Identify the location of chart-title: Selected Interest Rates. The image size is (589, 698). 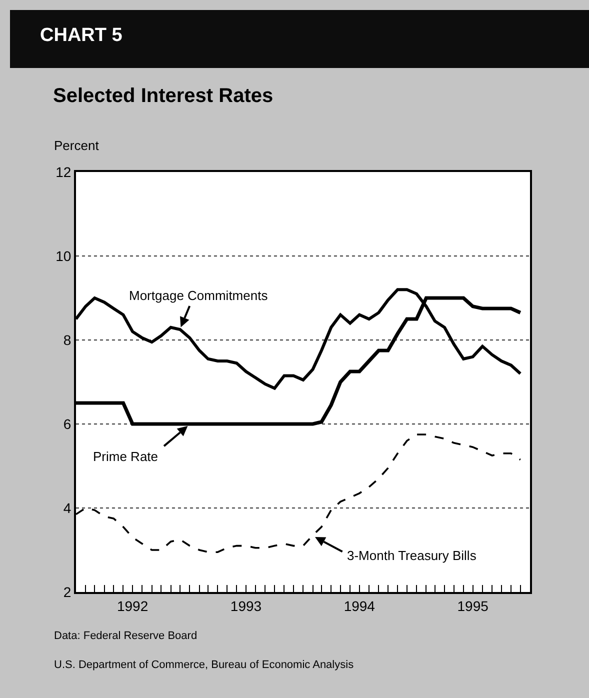
(163, 96).